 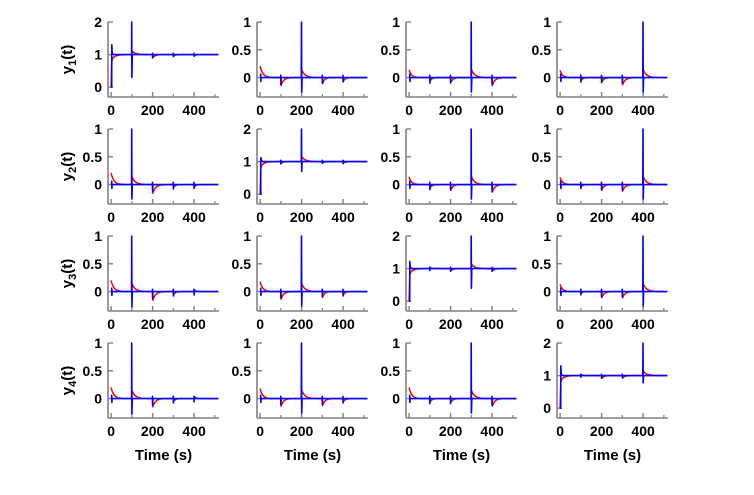 I want to click on subplot-r1c2: 0 200 400 0 0.5 1, so click(x=300, y=66).